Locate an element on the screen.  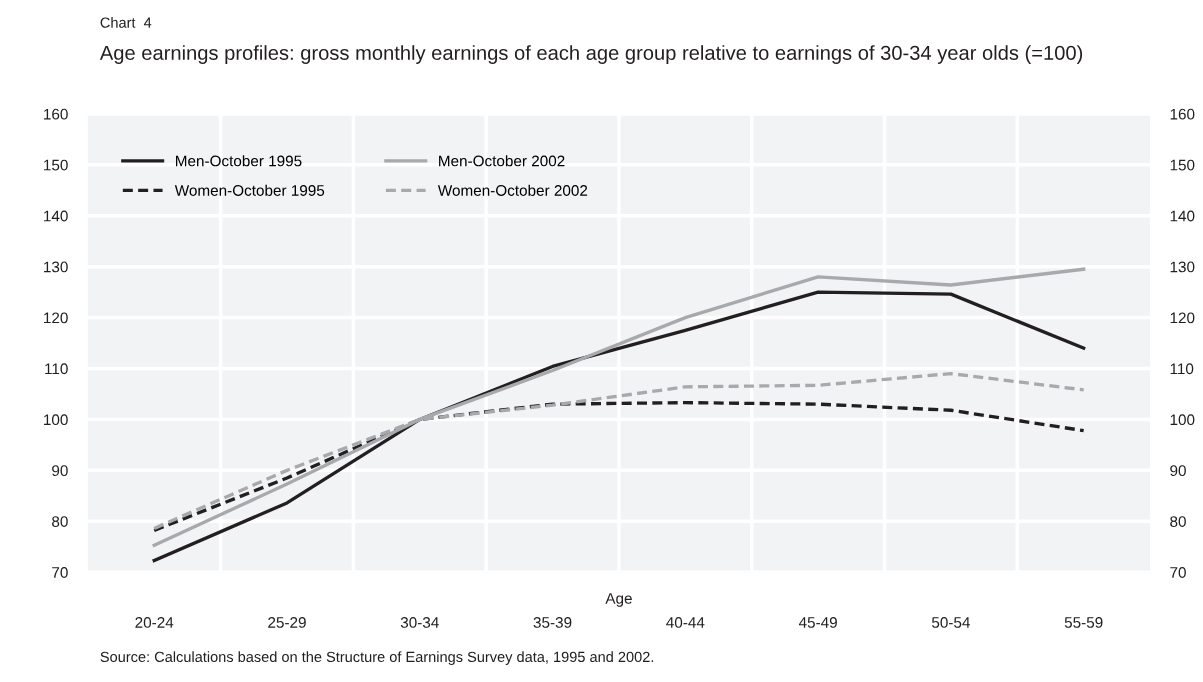
y2-tick-label: 110 is located at coordinates (1182, 369).